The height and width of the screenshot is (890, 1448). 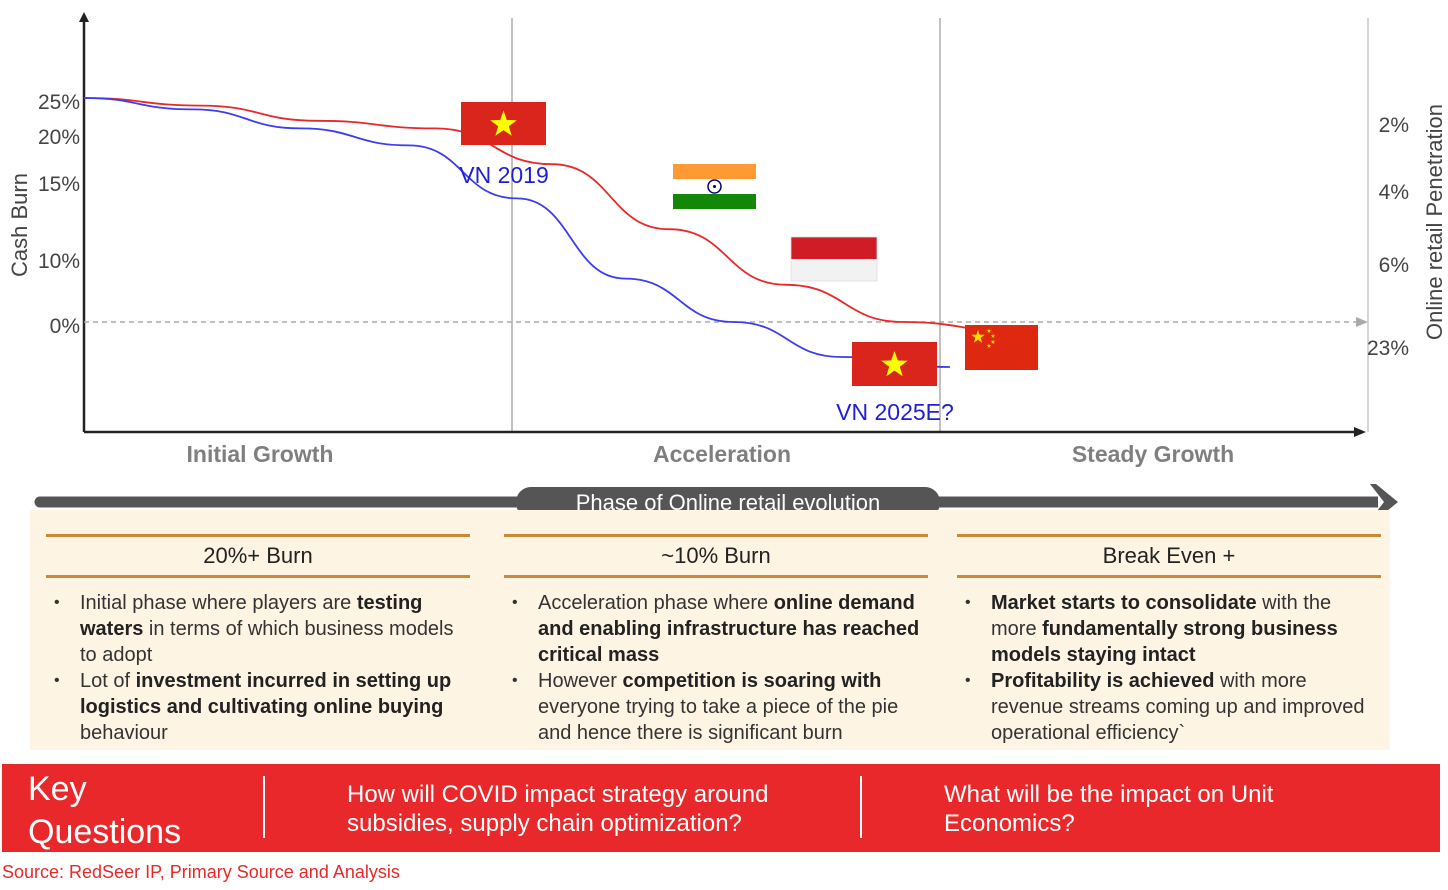 What do you see at coordinates (1153, 454) in the screenshot?
I see `phase-label-steady-growth: Steady Growth` at bounding box center [1153, 454].